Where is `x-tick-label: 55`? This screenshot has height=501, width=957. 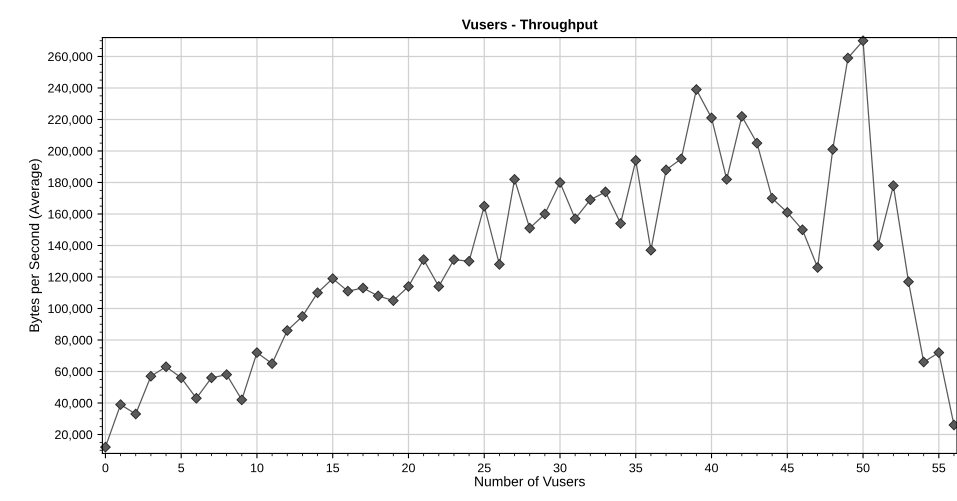 x-tick-label: 55 is located at coordinates (939, 468).